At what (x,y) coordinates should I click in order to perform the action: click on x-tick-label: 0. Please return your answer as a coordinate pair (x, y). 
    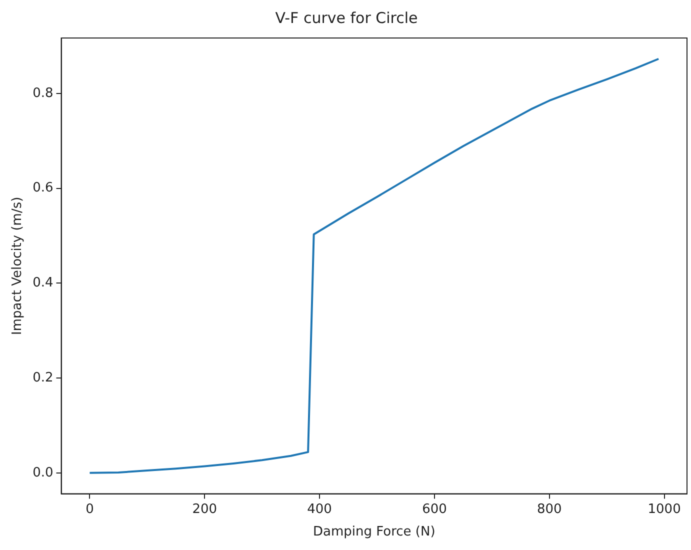
    Looking at the image, I should click on (90, 509).